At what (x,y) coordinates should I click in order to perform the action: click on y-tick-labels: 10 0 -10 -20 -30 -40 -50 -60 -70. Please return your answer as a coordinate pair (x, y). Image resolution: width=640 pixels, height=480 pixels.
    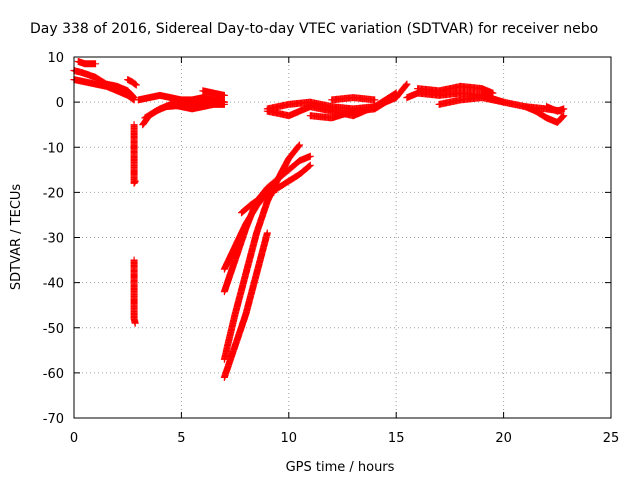
    Looking at the image, I should click on (53, 239).